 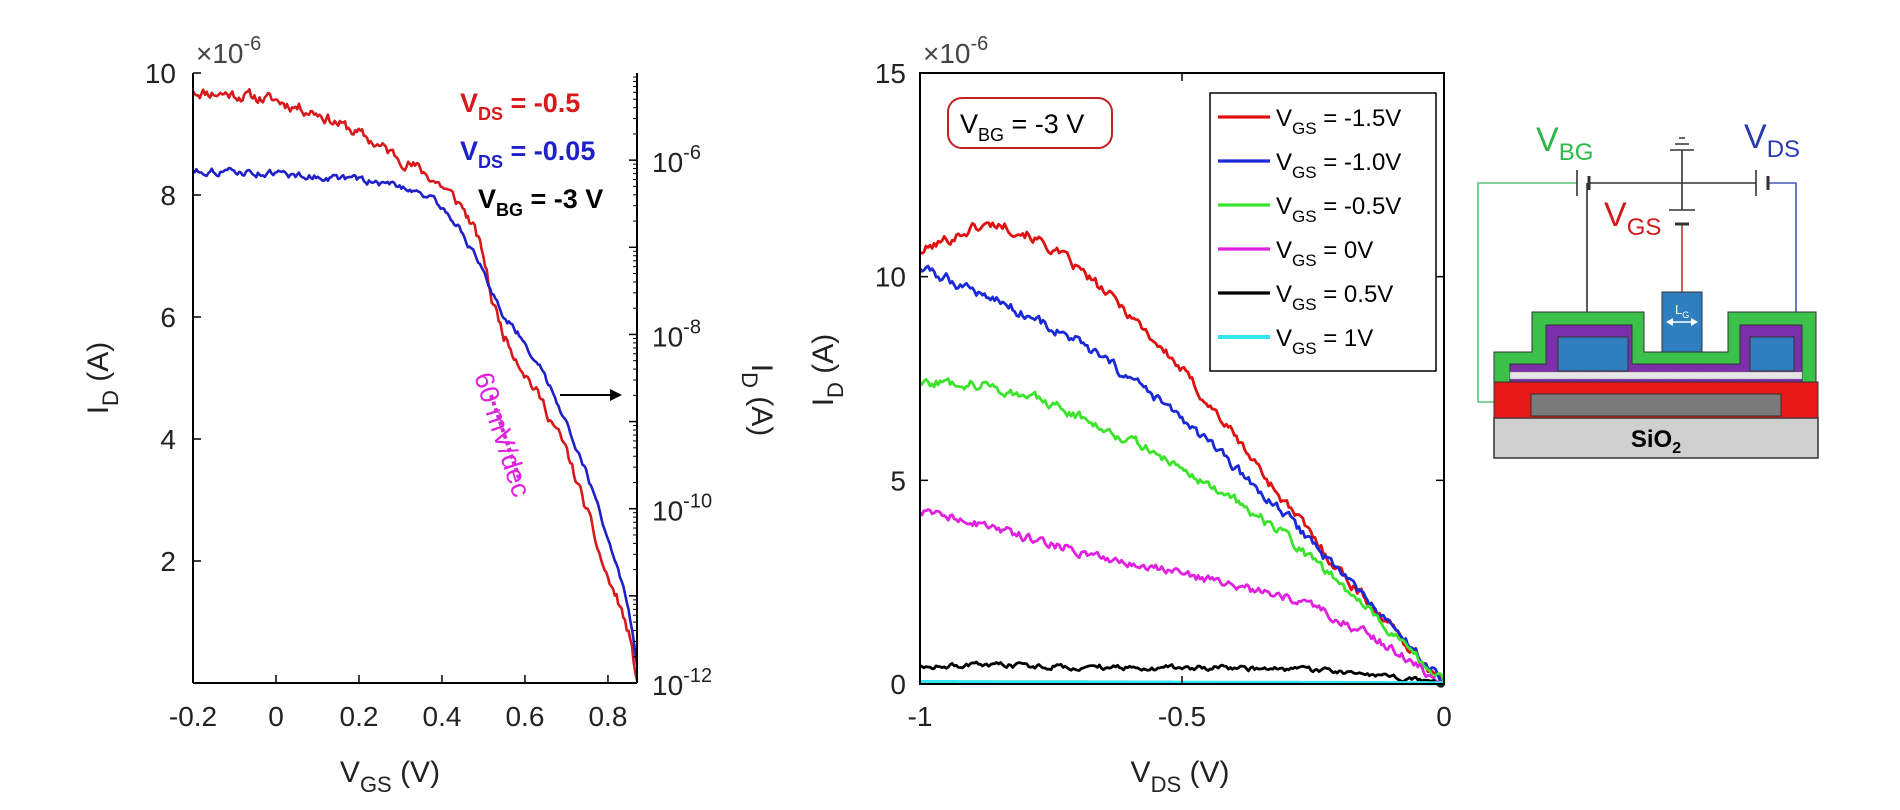 I want to click on right-y-tick-label: 5, so click(x=898, y=480).